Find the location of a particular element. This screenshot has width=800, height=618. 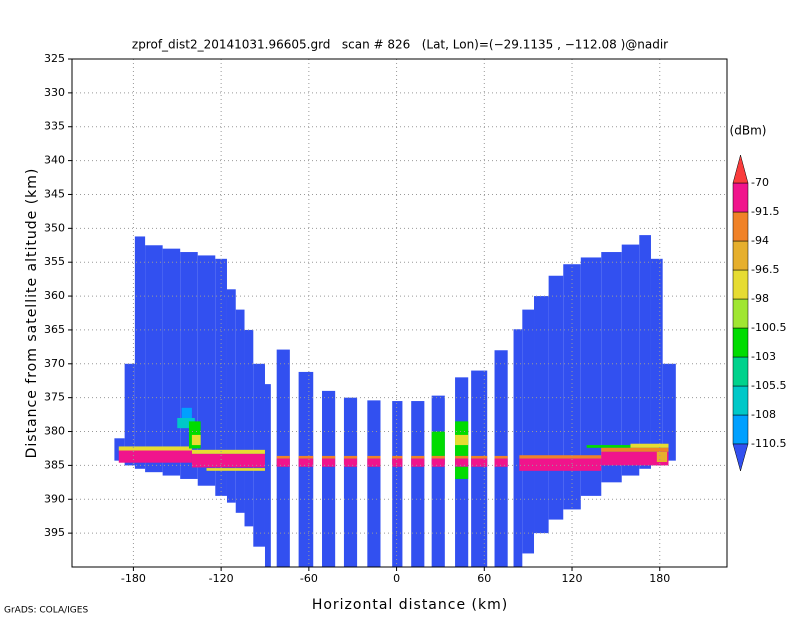

colorbar-label: -70 is located at coordinates (760, 182).